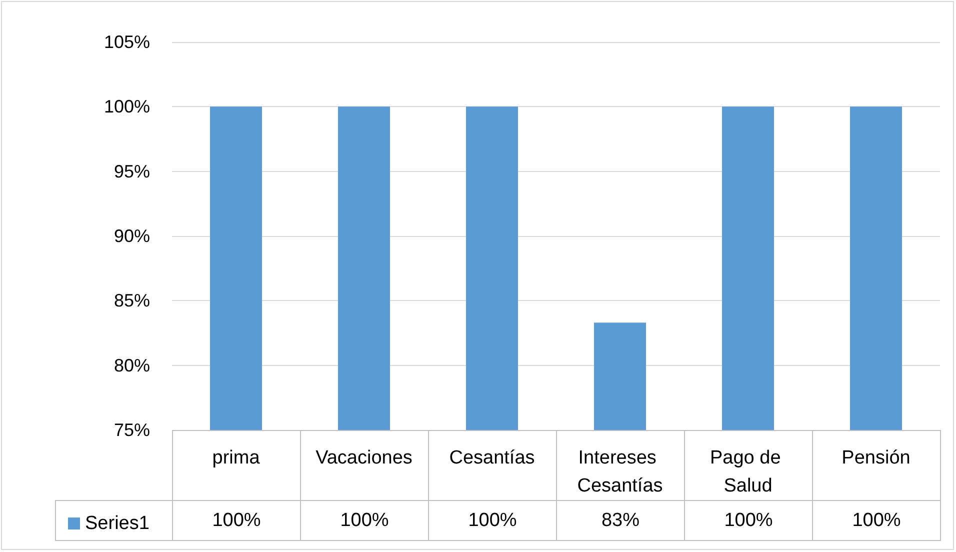 Image resolution: width=956 pixels, height=552 pixels. I want to click on legend-label: Series1, so click(117, 523).